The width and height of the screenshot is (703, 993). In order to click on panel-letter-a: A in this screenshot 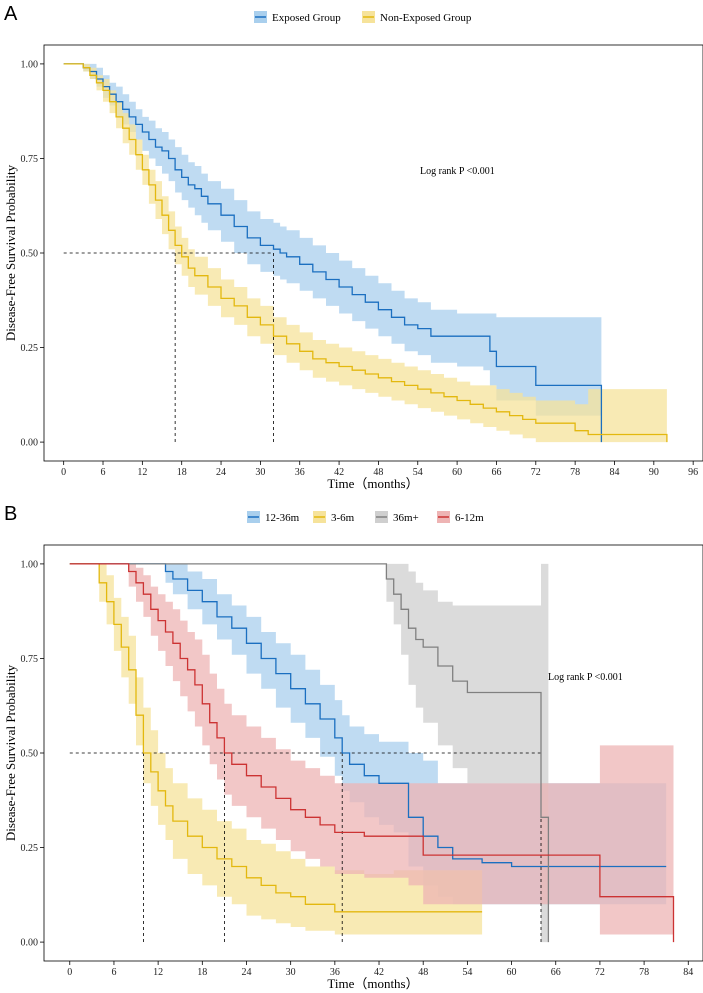, I will do `click(11, 14)`.